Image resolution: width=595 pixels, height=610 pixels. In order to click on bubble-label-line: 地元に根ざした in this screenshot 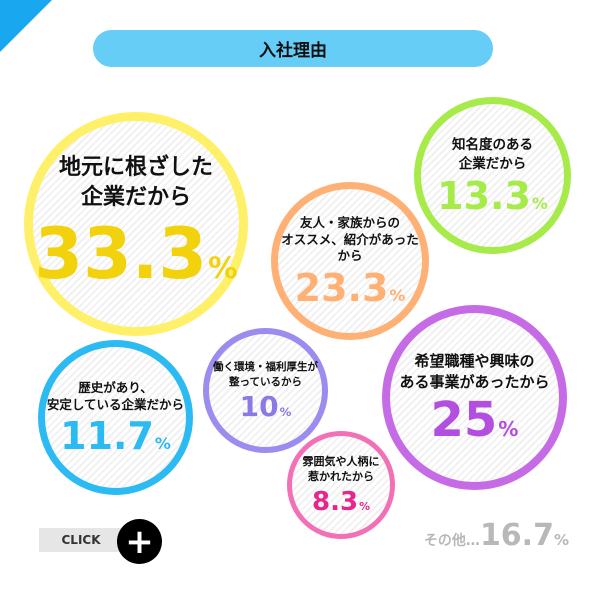, I will do `click(135, 168)`.